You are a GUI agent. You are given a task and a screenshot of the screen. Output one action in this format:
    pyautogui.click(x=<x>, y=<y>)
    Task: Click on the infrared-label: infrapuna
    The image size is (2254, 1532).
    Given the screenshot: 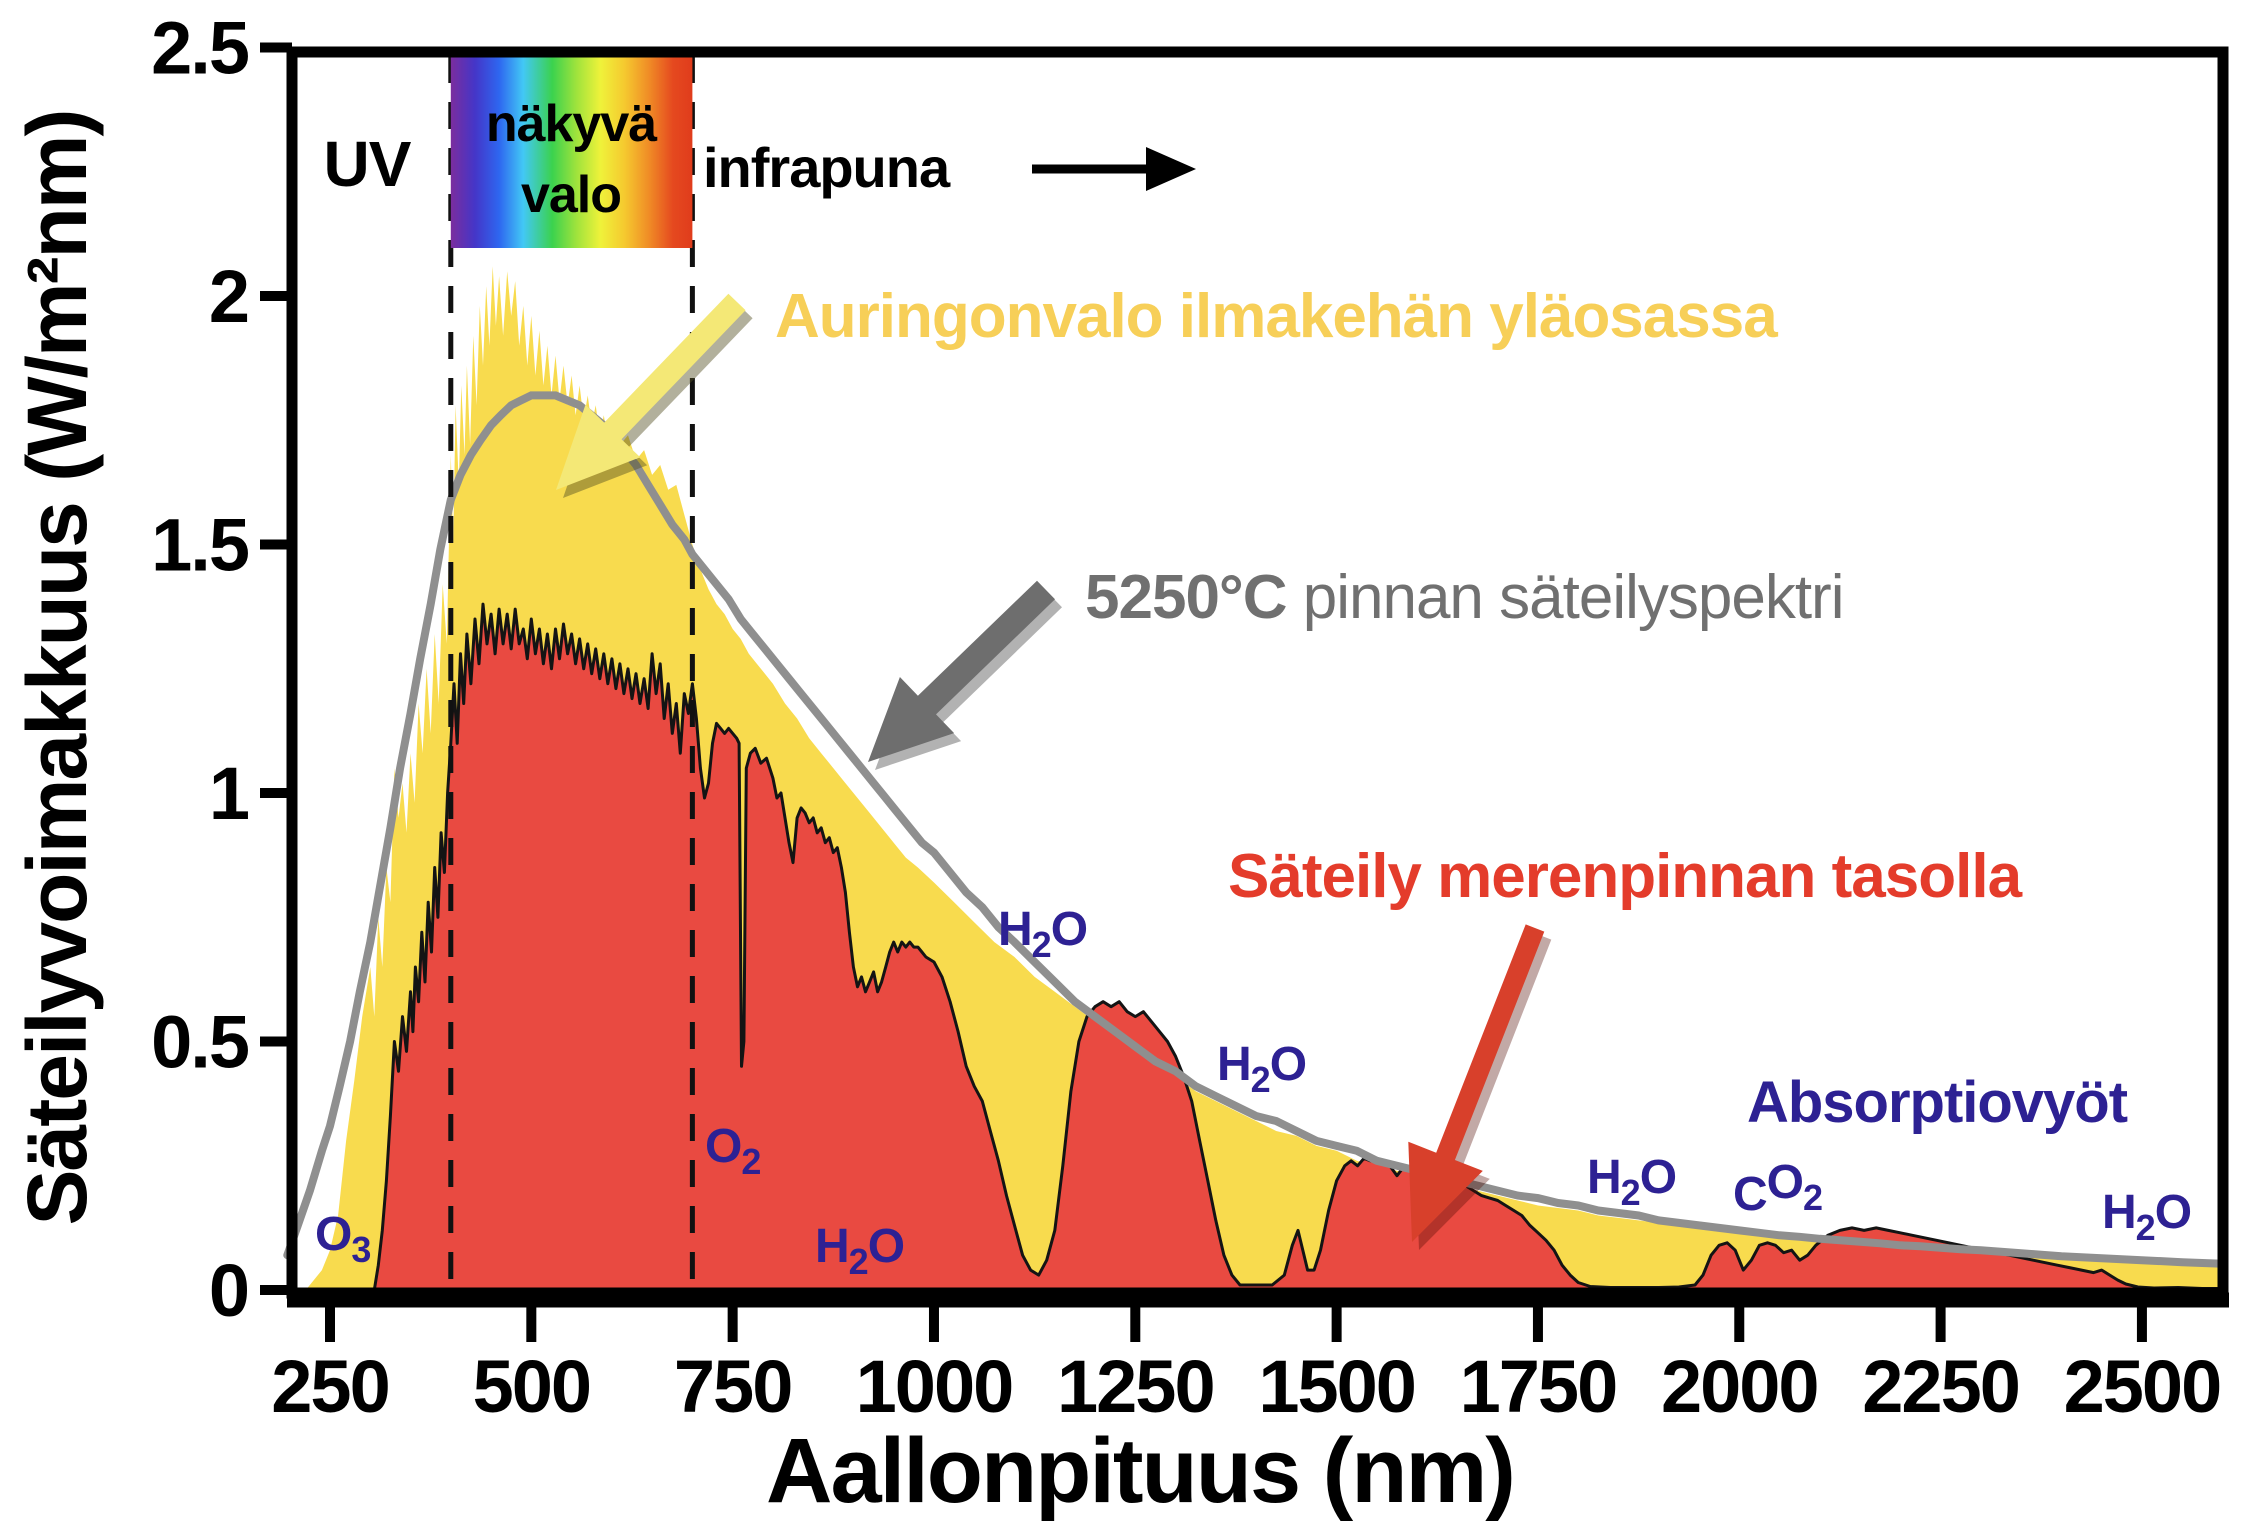 What is the action you would take?
    pyautogui.click(x=827, y=167)
    